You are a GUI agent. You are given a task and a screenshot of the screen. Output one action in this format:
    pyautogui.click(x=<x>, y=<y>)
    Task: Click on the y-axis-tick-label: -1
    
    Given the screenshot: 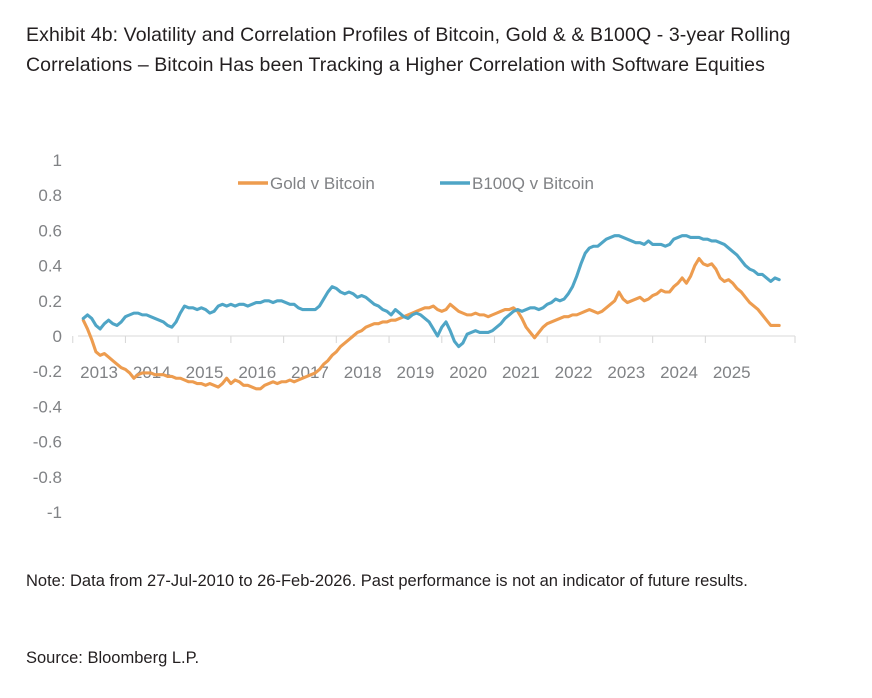 What is the action you would take?
    pyautogui.click(x=54, y=512)
    